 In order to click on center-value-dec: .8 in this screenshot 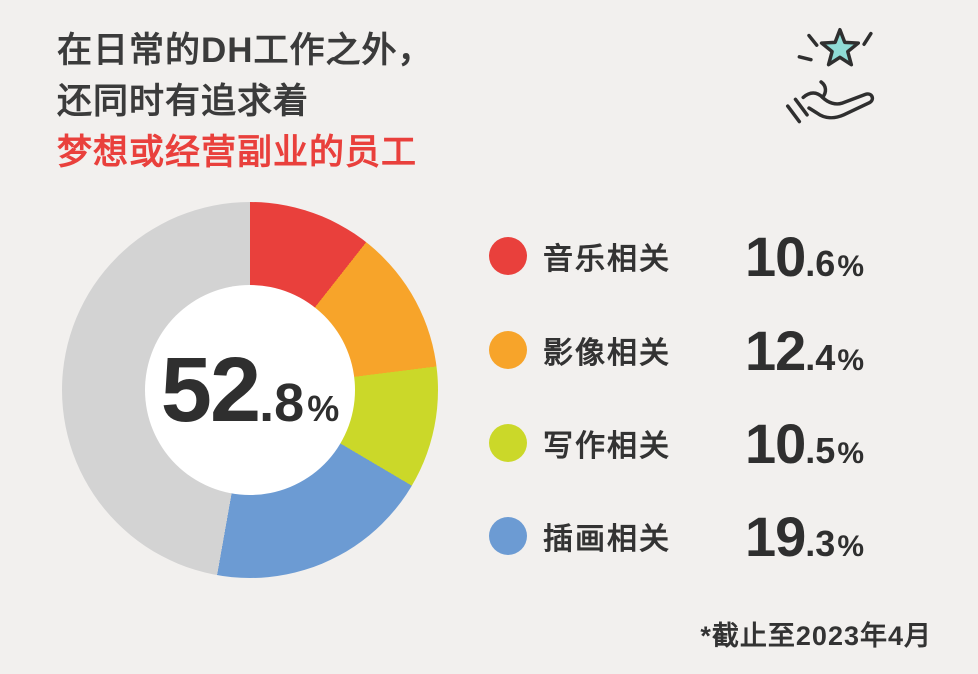, I will do `click(282, 402)`.